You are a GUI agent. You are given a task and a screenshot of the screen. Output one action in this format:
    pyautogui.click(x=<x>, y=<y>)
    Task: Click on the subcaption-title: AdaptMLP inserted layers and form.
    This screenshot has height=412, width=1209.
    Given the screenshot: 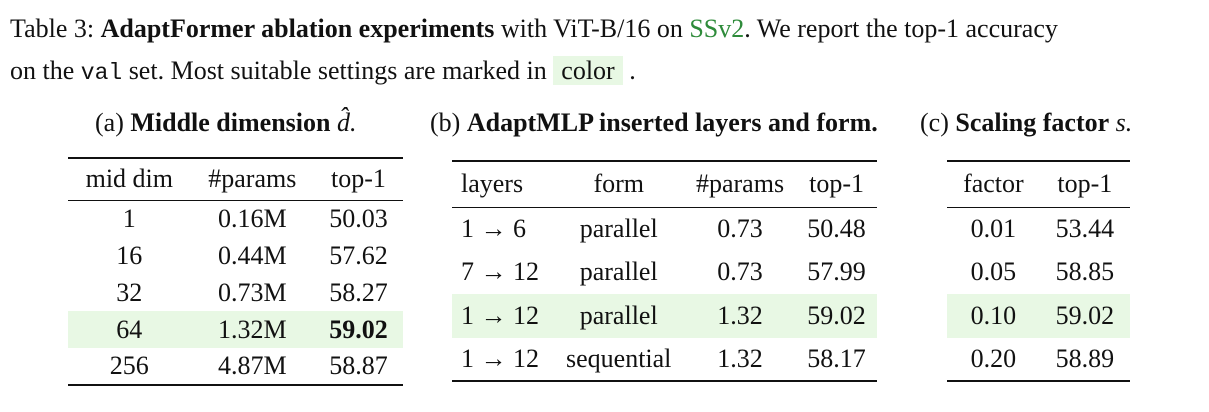 What is the action you would take?
    pyautogui.click(x=672, y=122)
    